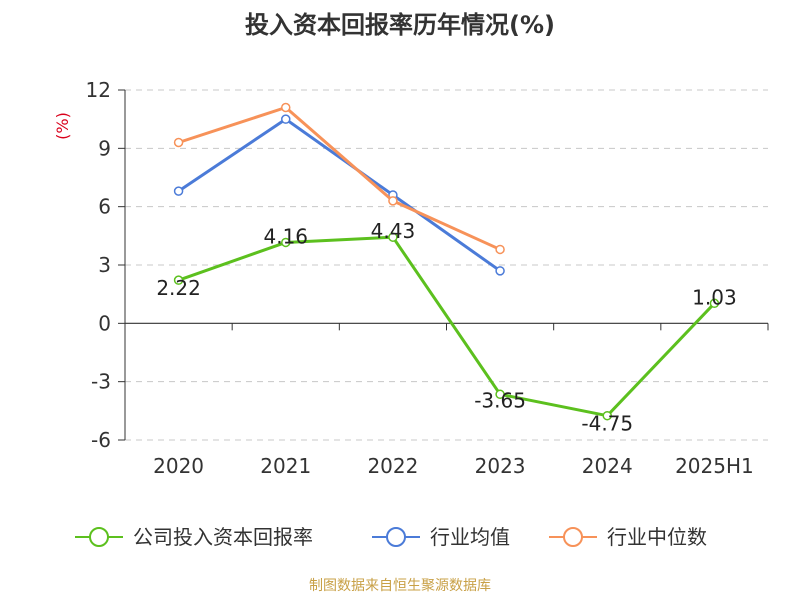  I want to click on legend-label: 公司投入资本回报率, so click(223, 537).